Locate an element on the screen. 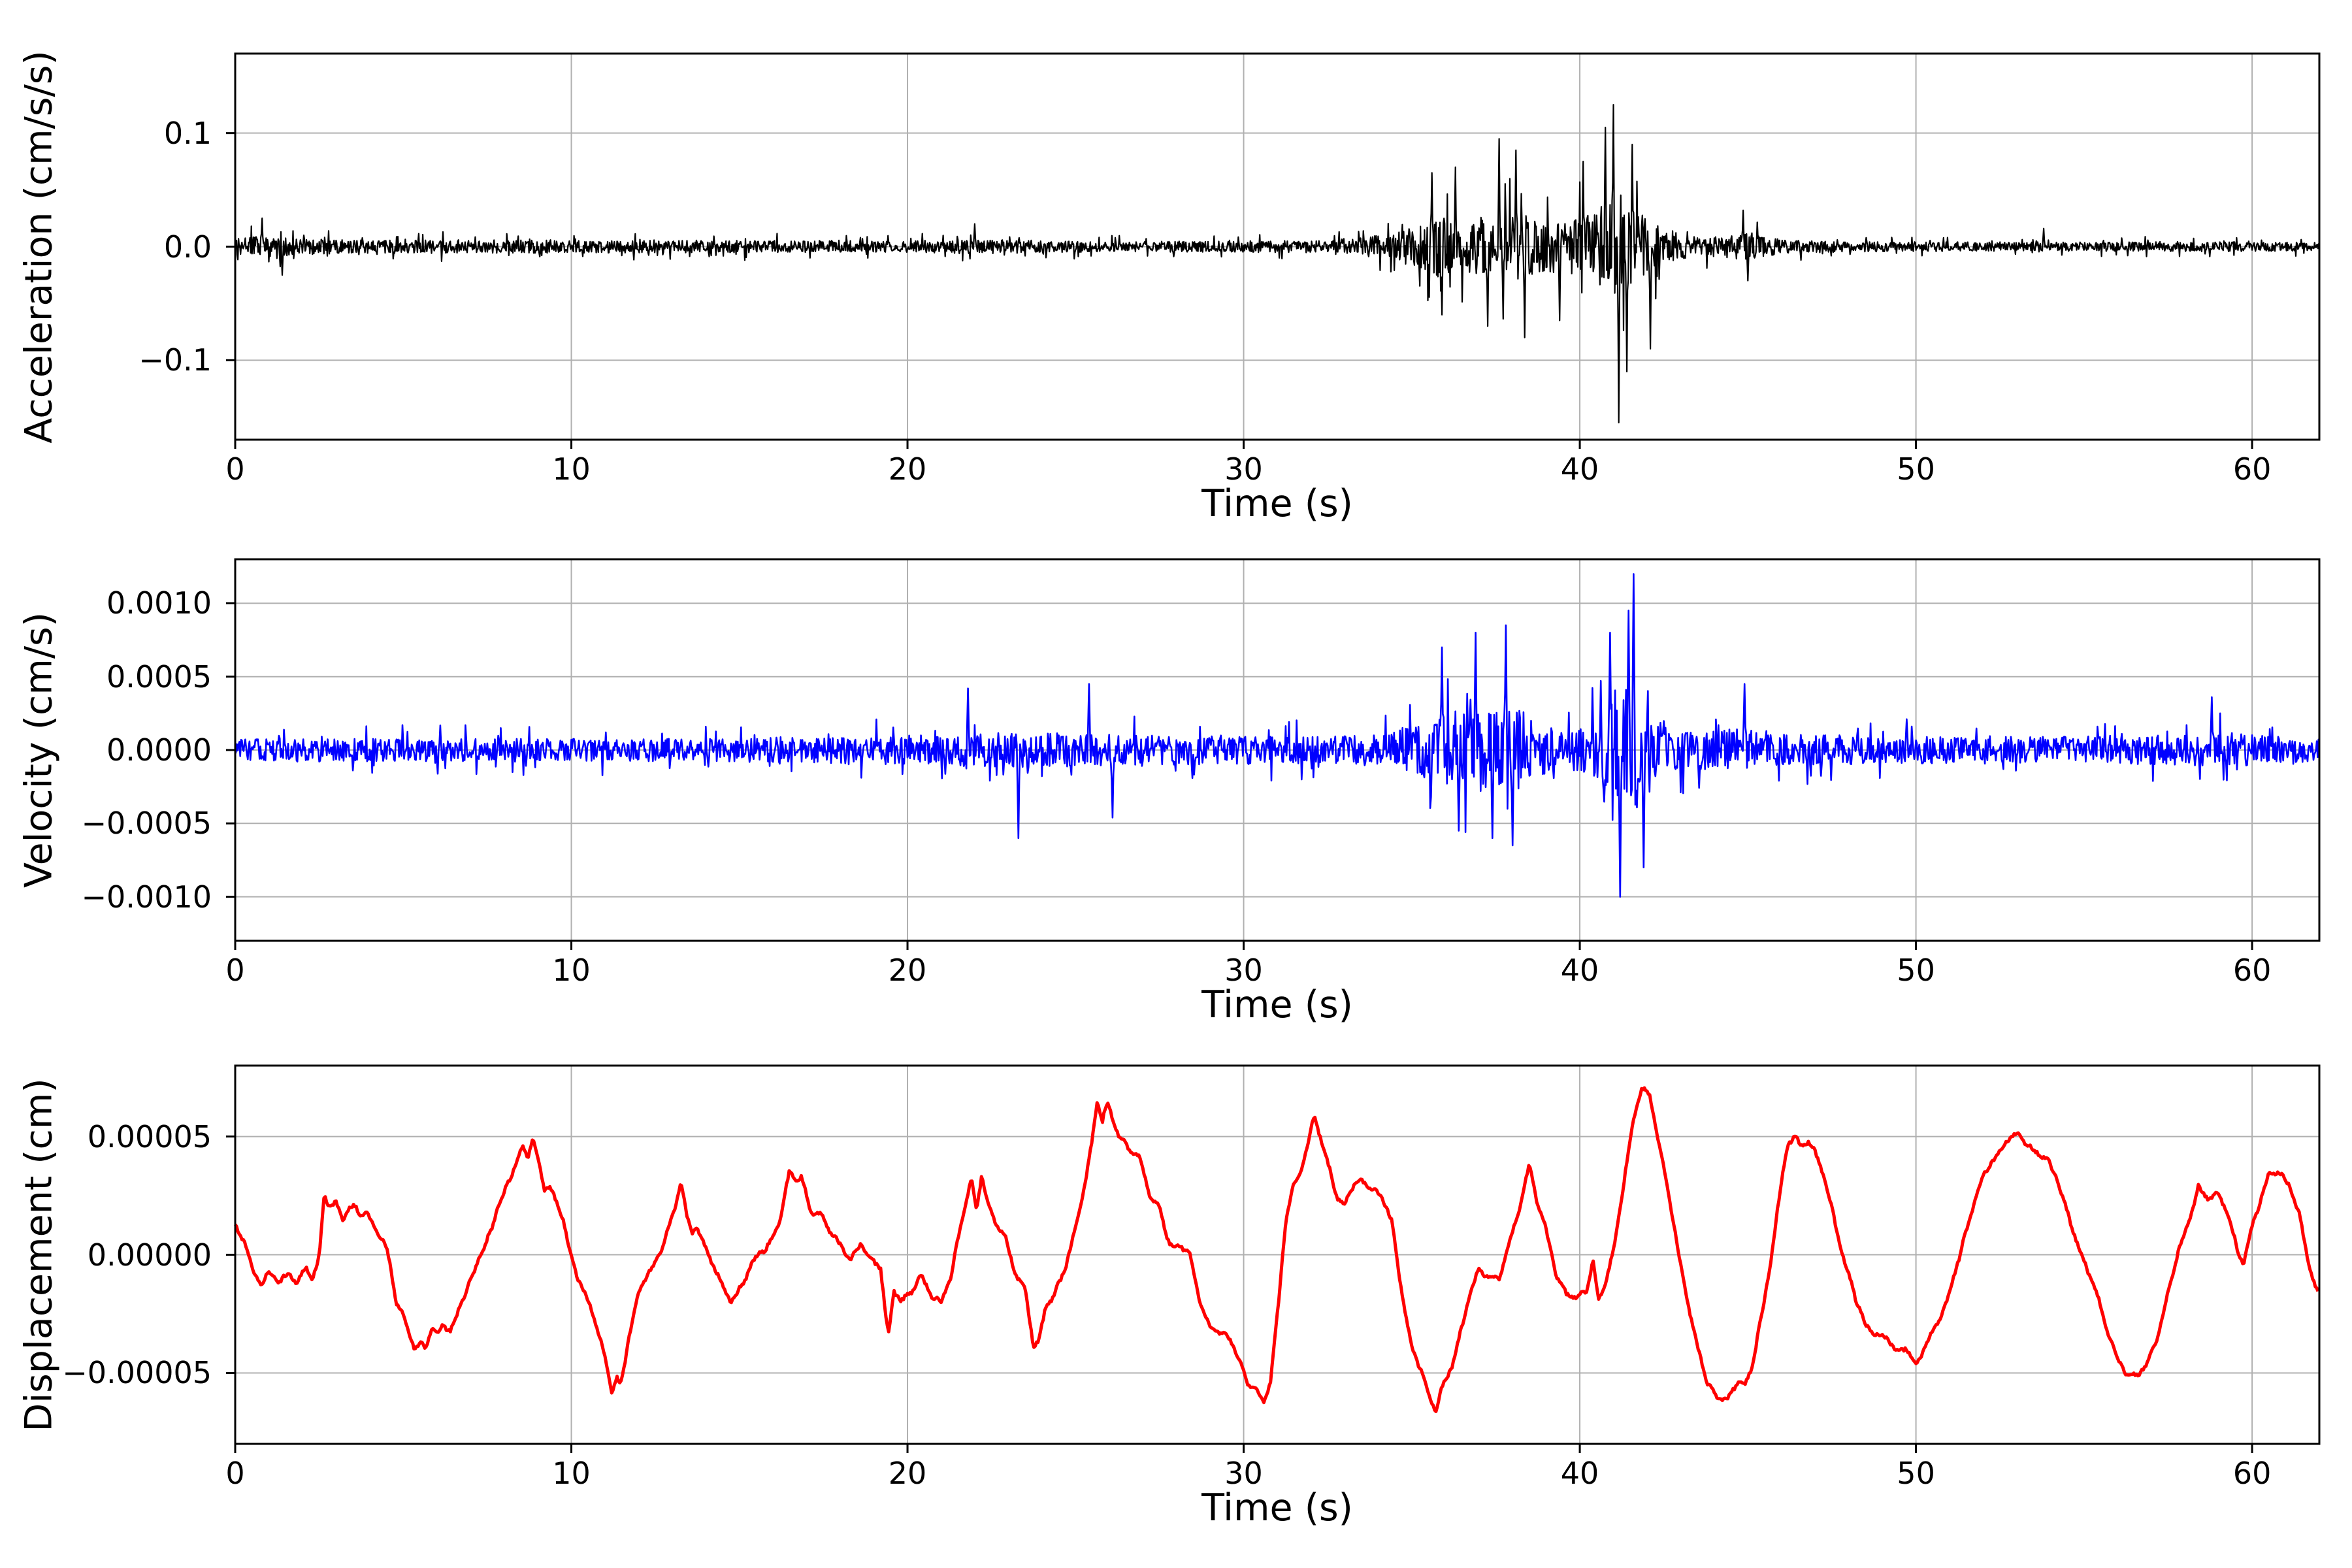 The height and width of the screenshot is (1568, 2352). displacement-x-tick-label: 40 is located at coordinates (1579, 1473).